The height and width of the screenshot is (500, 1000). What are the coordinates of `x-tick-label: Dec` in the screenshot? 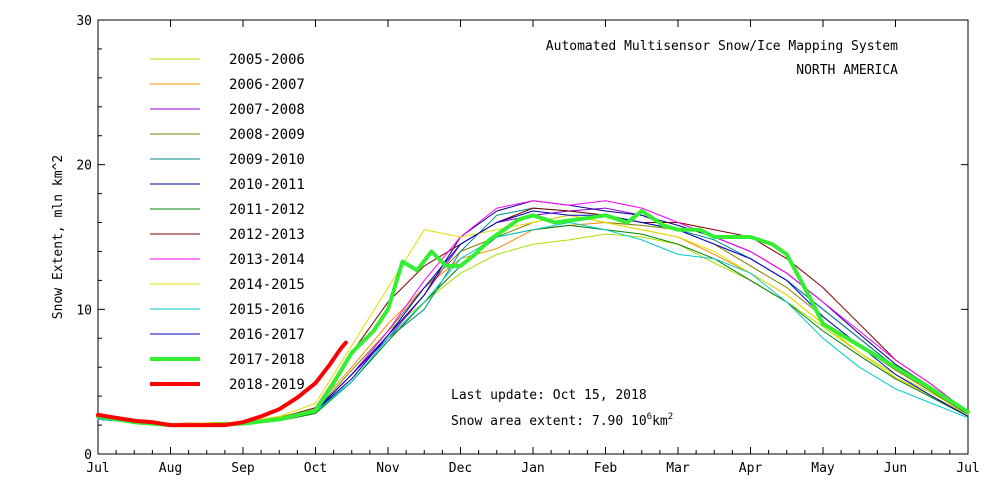 It's located at (460, 468).